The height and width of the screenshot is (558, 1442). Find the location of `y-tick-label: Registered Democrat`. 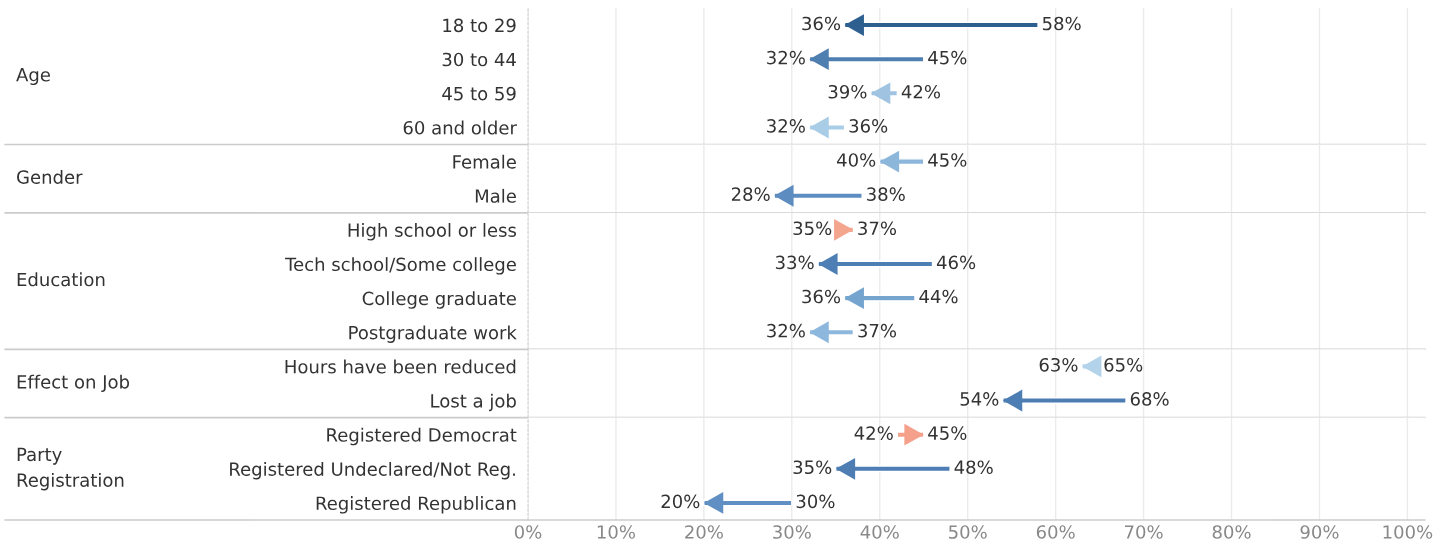

y-tick-label: Registered Democrat is located at coordinates (422, 436).